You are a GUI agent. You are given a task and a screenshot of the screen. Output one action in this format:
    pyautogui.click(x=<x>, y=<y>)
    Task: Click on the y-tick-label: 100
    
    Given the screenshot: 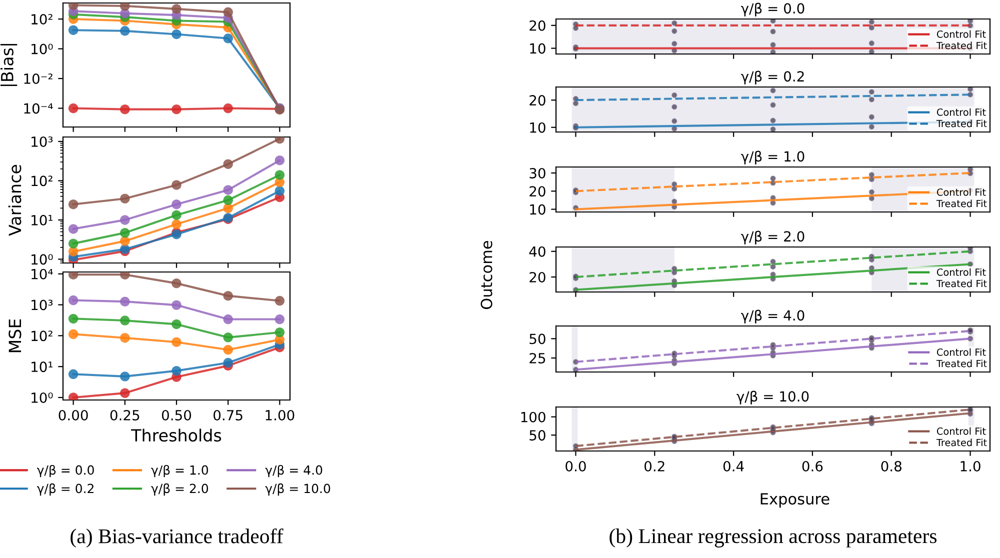 What is the action you would take?
    pyautogui.click(x=533, y=417)
    